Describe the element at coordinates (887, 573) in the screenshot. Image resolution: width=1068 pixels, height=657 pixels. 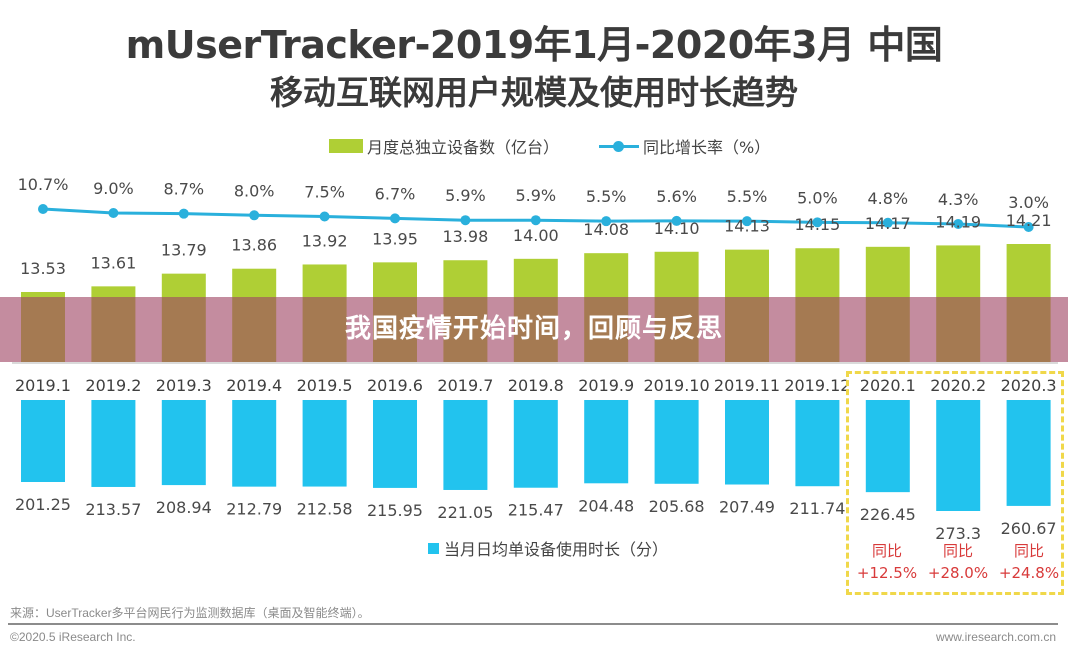
I see `yoy-value: +12.5%` at that location.